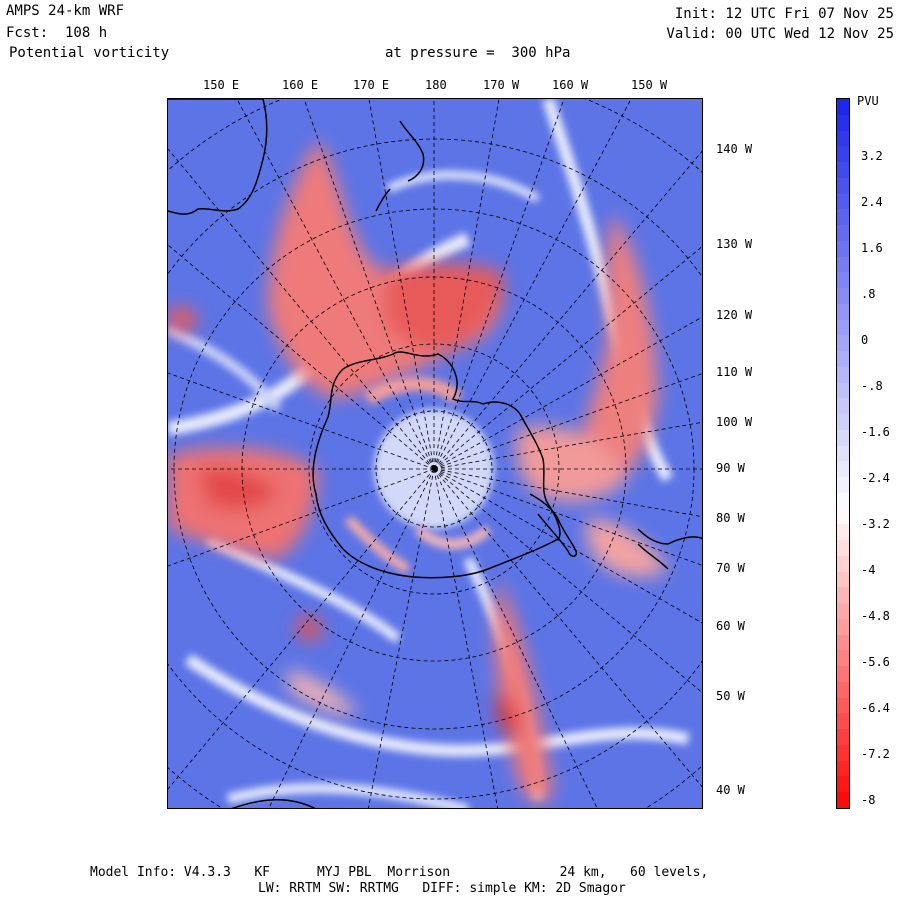 Image resolution: width=900 pixels, height=900 pixels. Describe the element at coordinates (875, 478) in the screenshot. I see `colorbar-tick-label: -2.4` at that location.